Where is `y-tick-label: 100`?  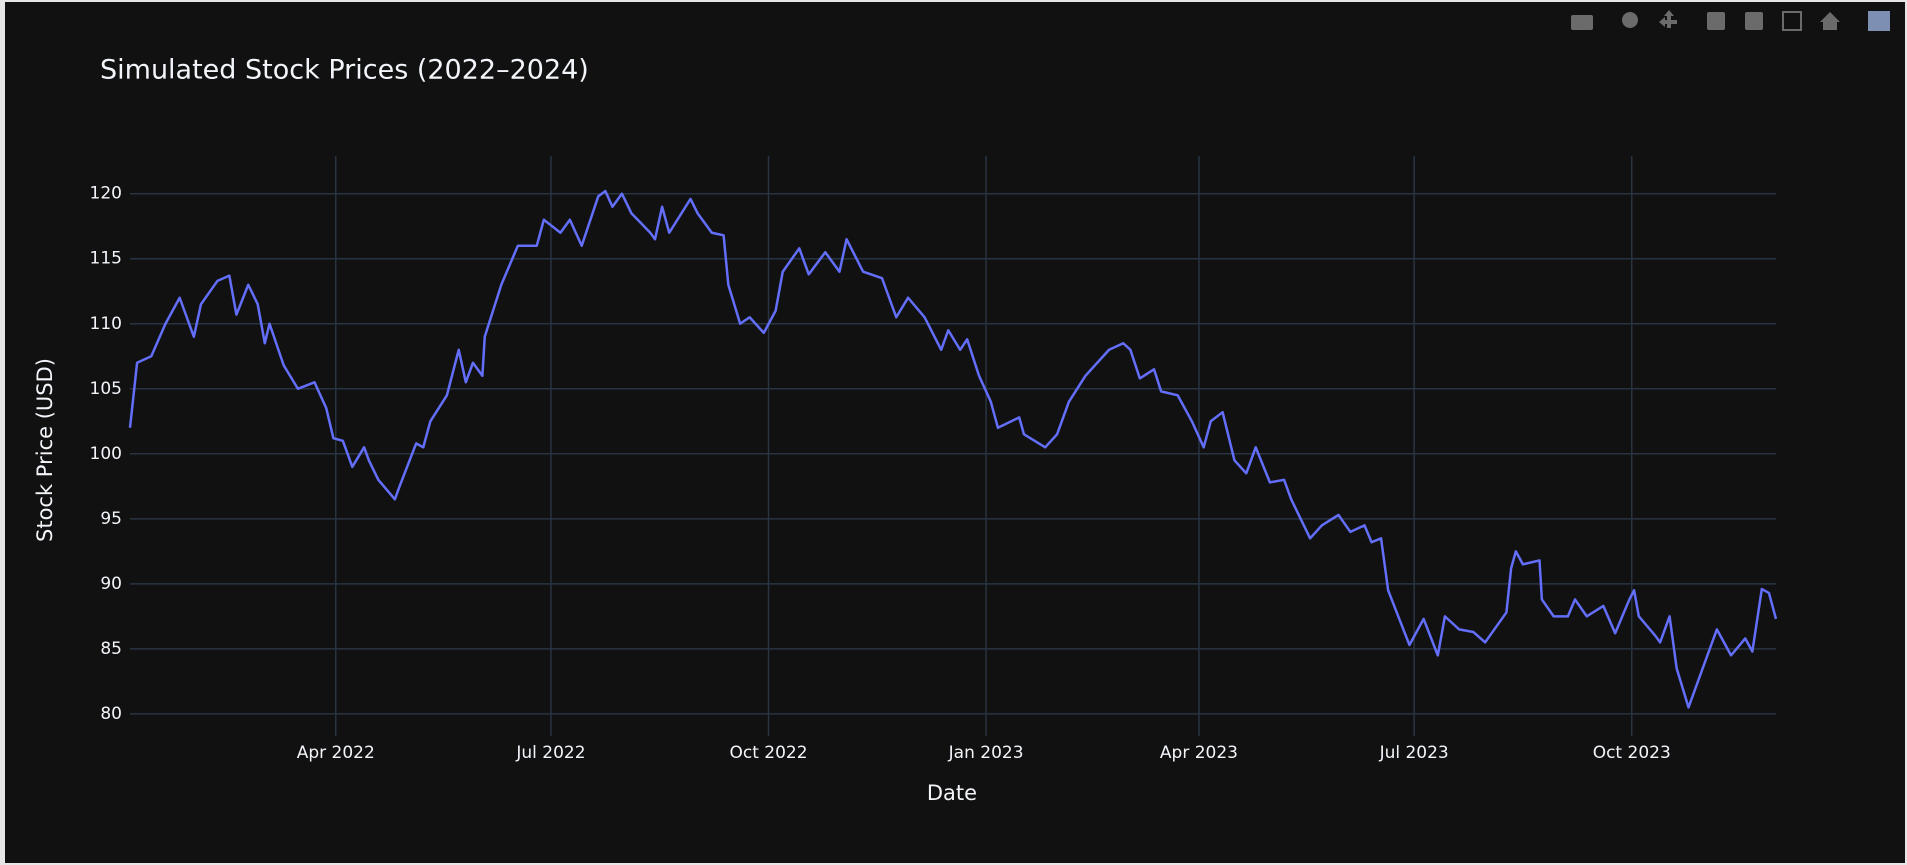
y-tick-label: 100 is located at coordinates (106, 454).